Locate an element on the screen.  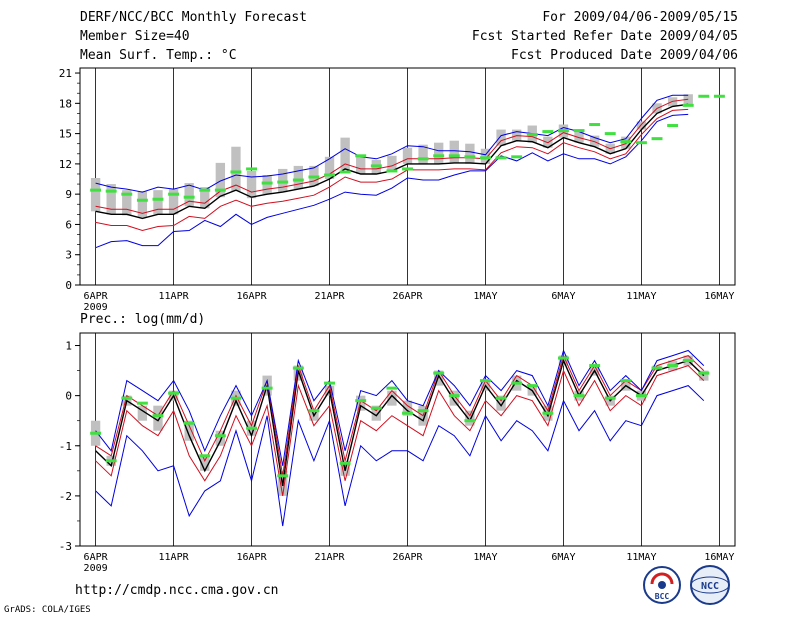
member-size-label: Member Size=40 is located at coordinates (135, 36).